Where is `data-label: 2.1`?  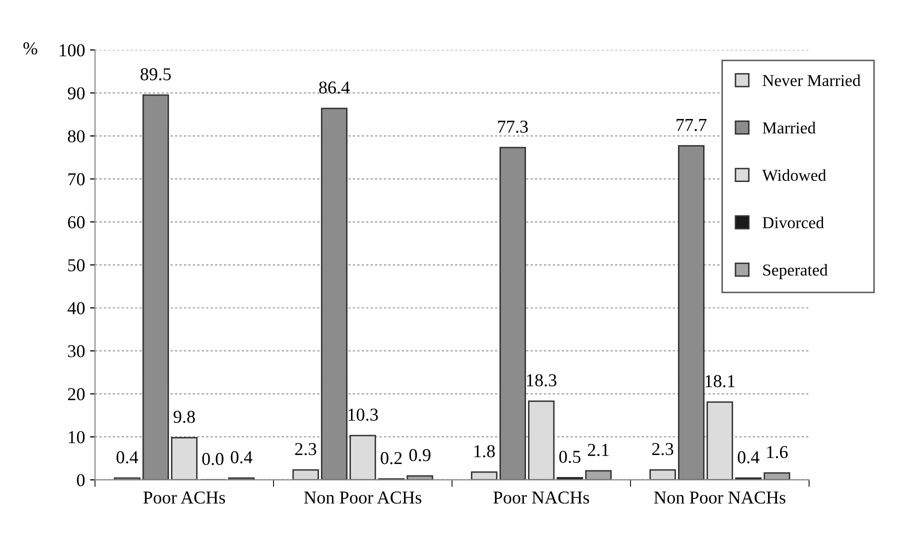
data-label: 2.1 is located at coordinates (598, 450).